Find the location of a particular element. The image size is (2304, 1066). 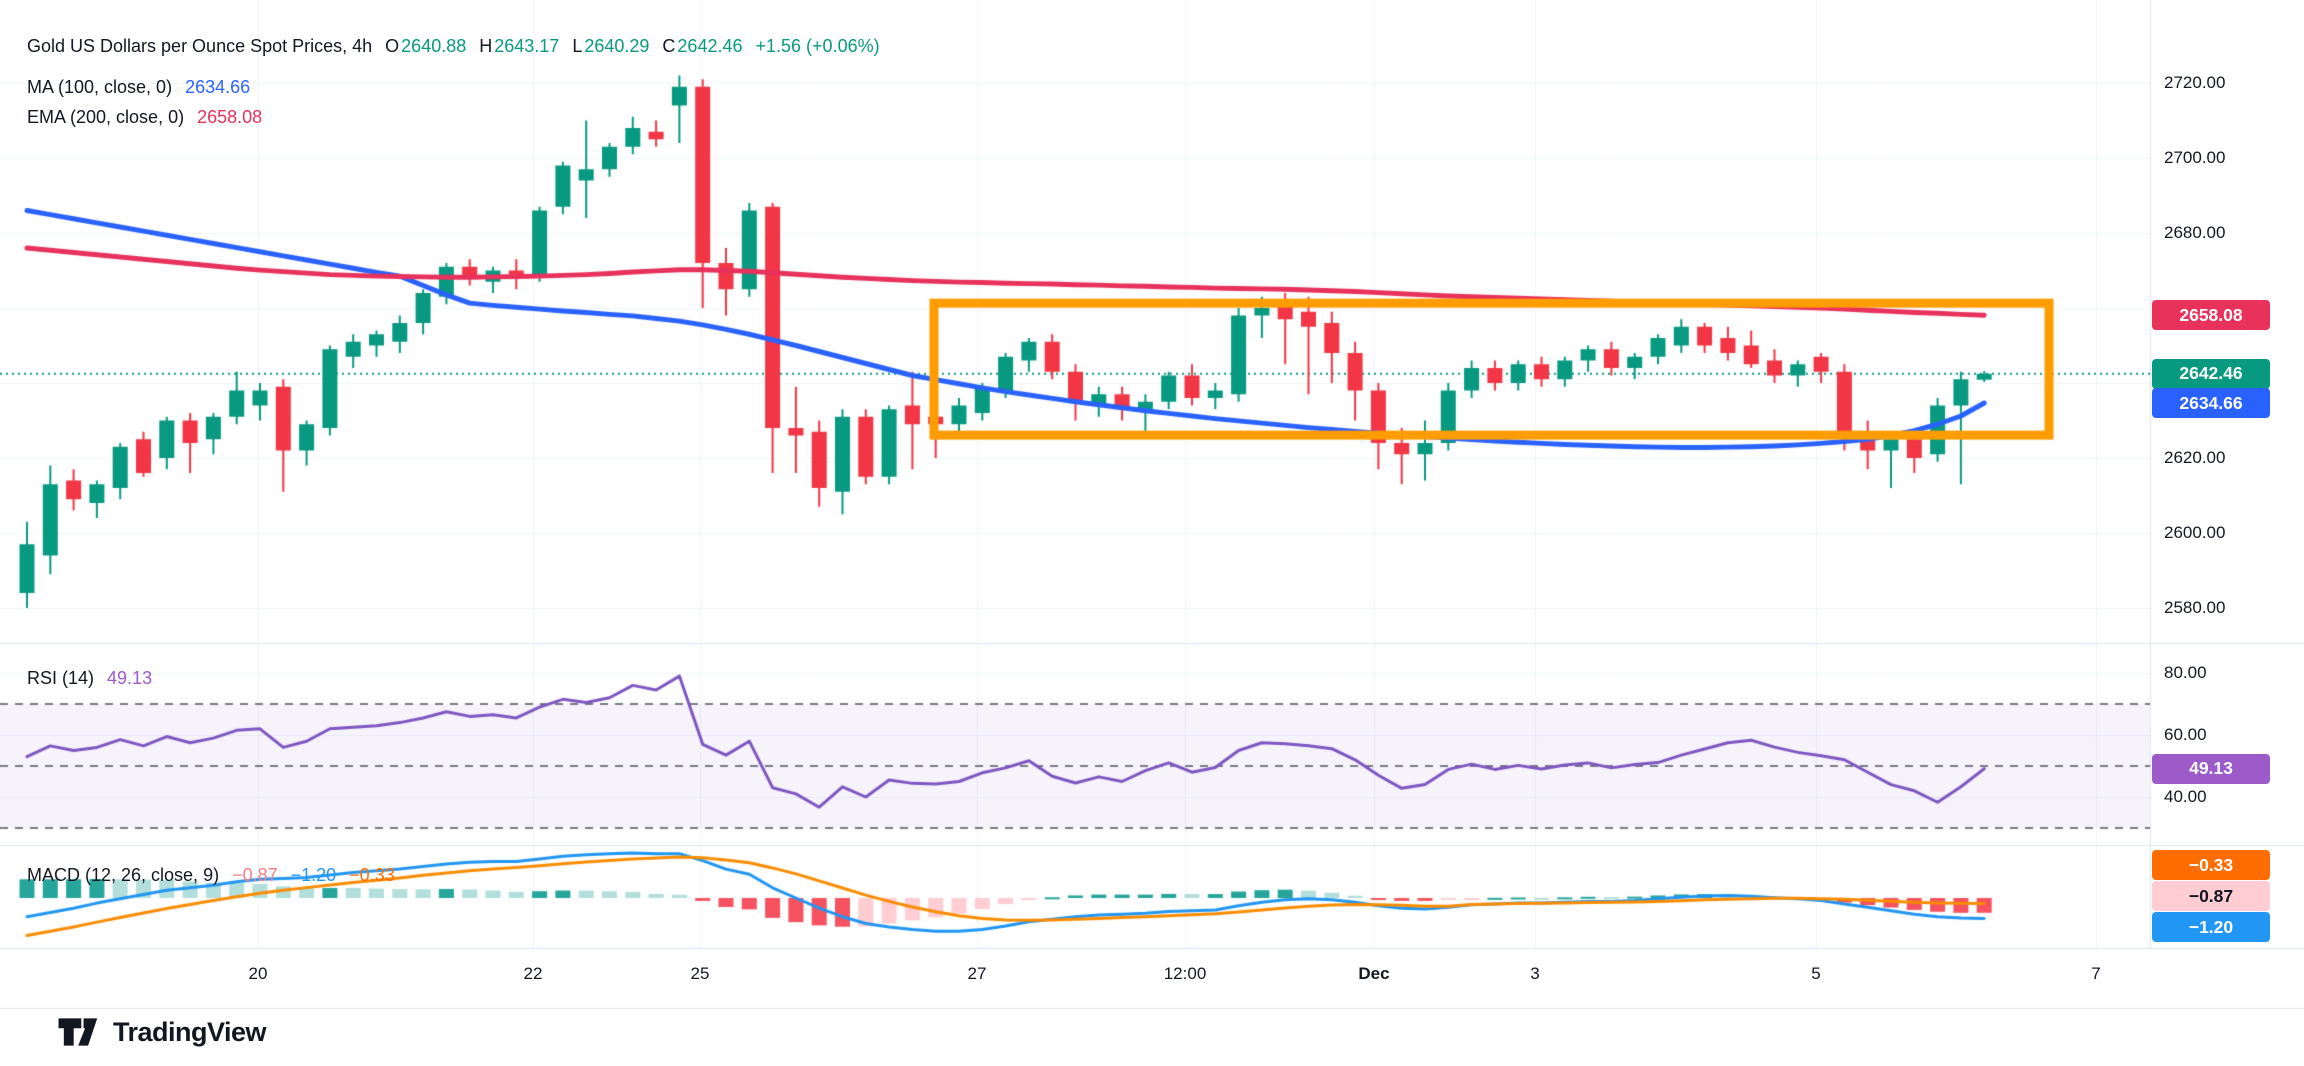

ma-label: MA (100, close, 0) is located at coordinates (100, 87).